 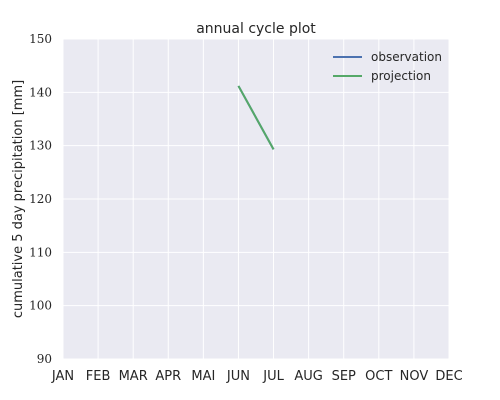 What do you see at coordinates (238, 376) in the screenshot?
I see `x-tick-label: JUN` at bounding box center [238, 376].